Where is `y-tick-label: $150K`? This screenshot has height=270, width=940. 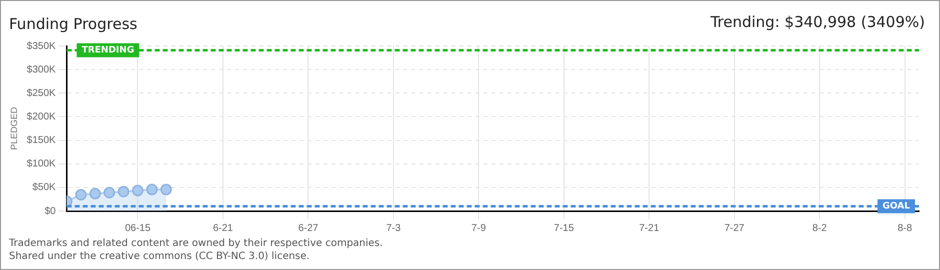
y-tick-label: $150K is located at coordinates (41, 140).